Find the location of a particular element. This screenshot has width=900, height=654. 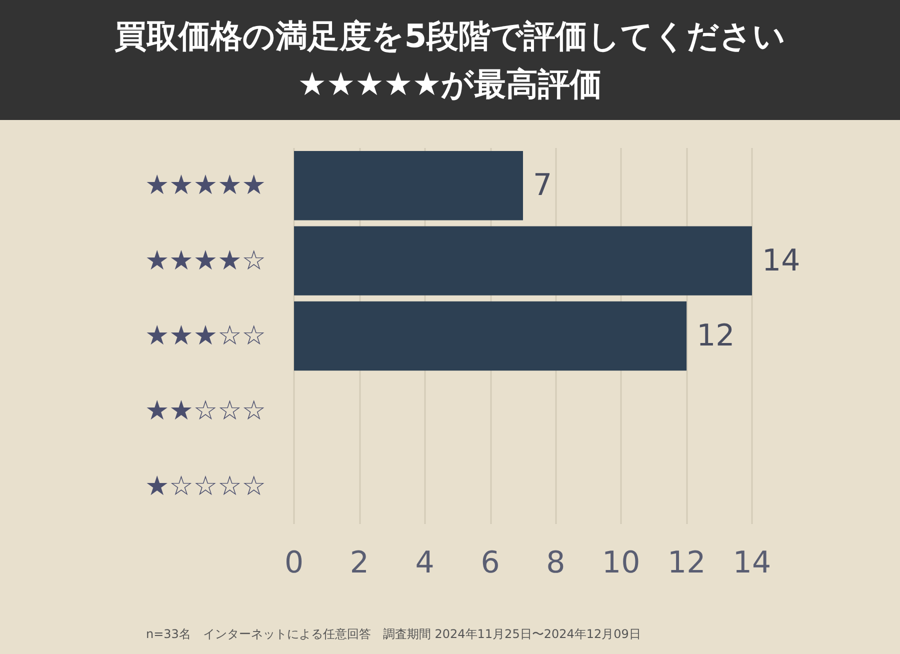

y-tick-label: ★★★★☆ is located at coordinates (205, 260).